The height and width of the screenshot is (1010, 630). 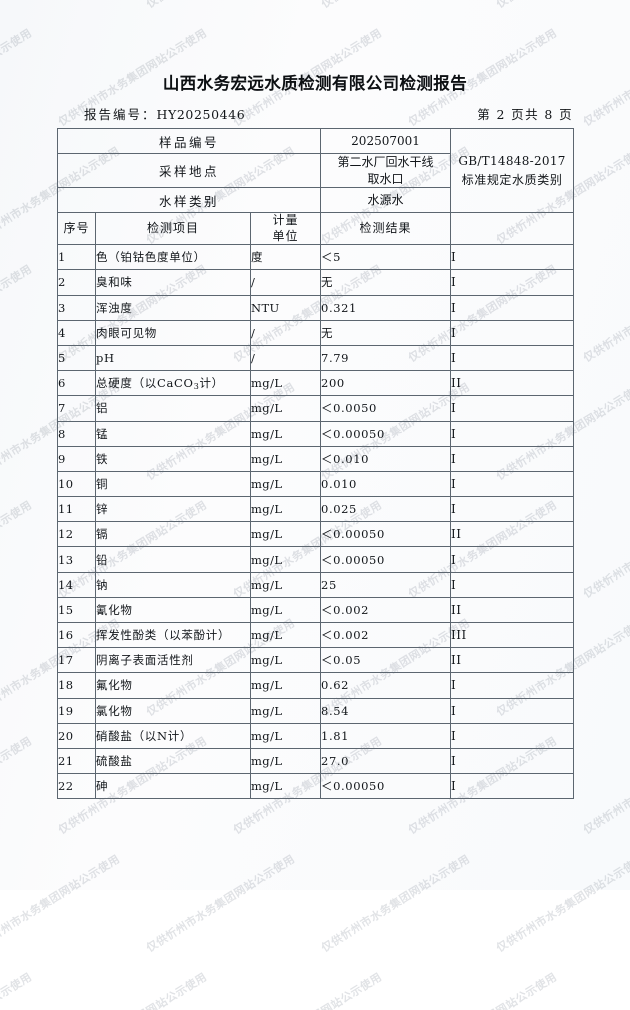 I want to click on cell-no: 15, so click(x=76, y=610).